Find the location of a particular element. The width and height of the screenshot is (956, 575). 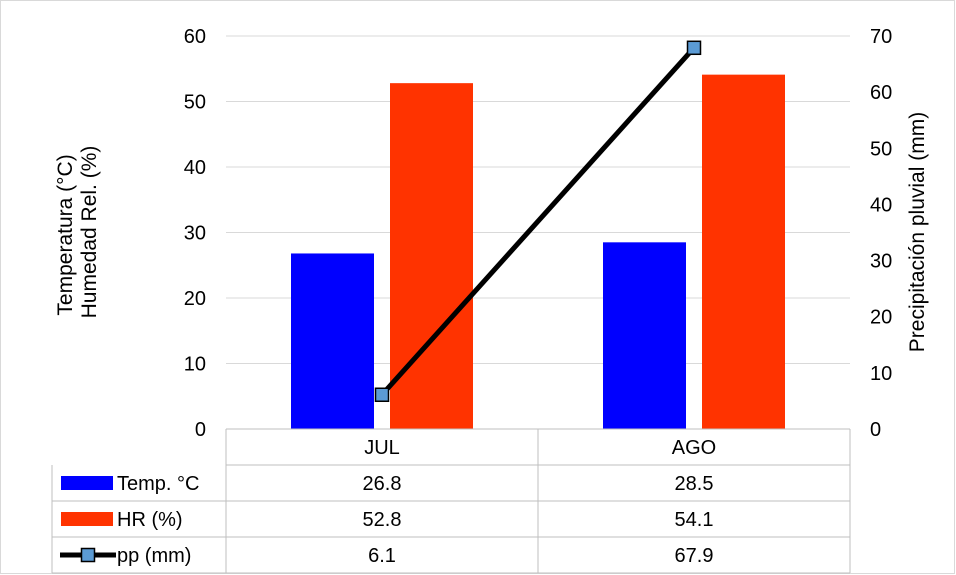

y-axis-ticks: 0 10 20 30 40 50 60 is located at coordinates (195, 233).